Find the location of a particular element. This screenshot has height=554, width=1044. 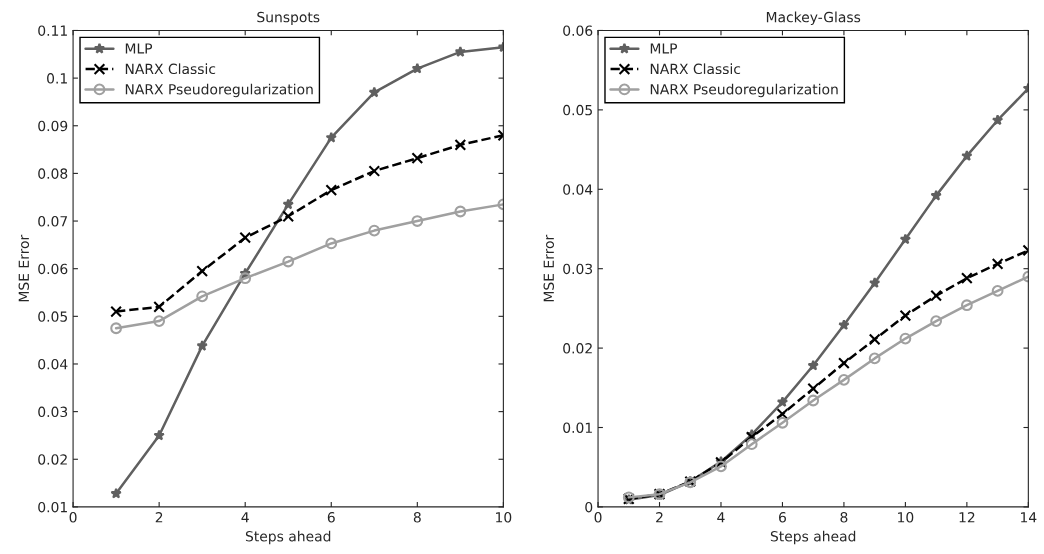

y-tick-label: 0 is located at coordinates (589, 507).